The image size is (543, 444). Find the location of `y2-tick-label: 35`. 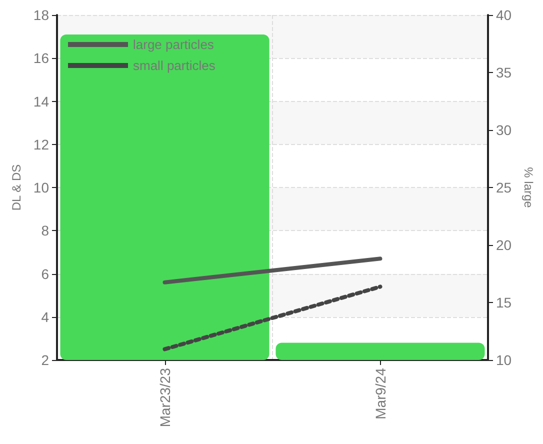

y2-tick-label: 35 is located at coordinates (504, 72).